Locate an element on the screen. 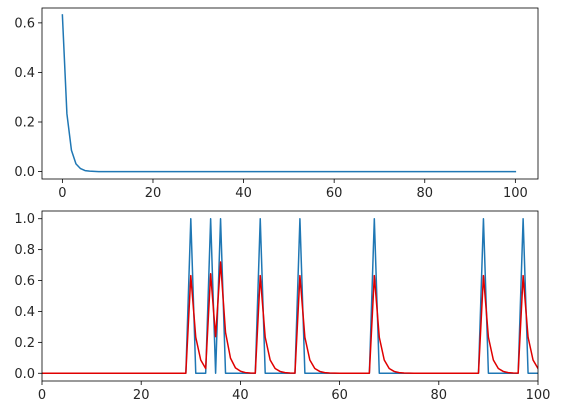 Image resolution: width=561 pixels, height=413 pixels. y-tick-label: 1.0 is located at coordinates (24, 219).